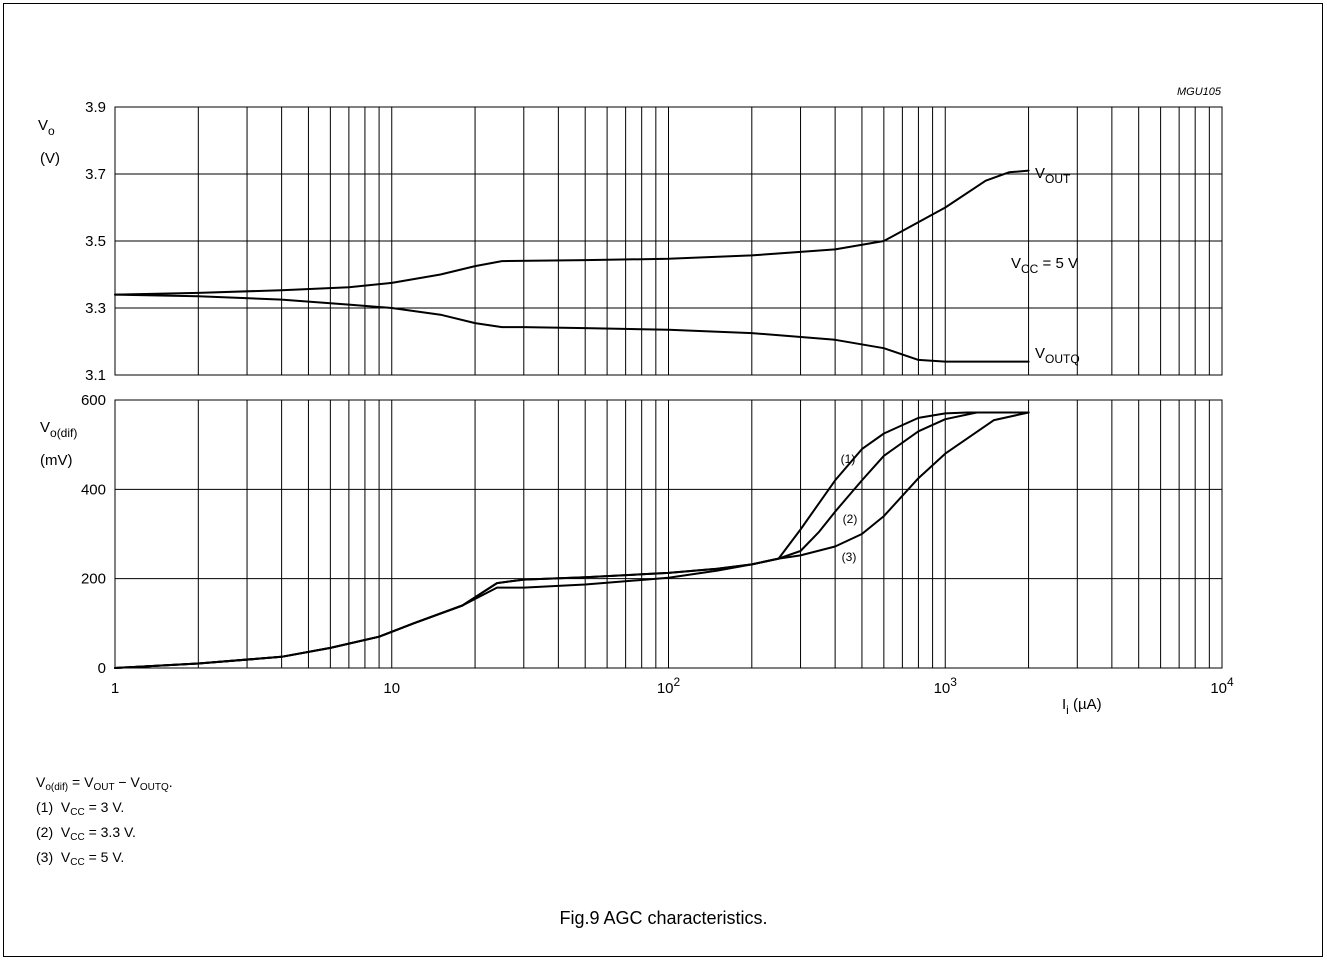 The height and width of the screenshot is (961, 1327). What do you see at coordinates (58, 429) in the screenshot?
I see `y-axis-label-bottom: Vo(dif)` at bounding box center [58, 429].